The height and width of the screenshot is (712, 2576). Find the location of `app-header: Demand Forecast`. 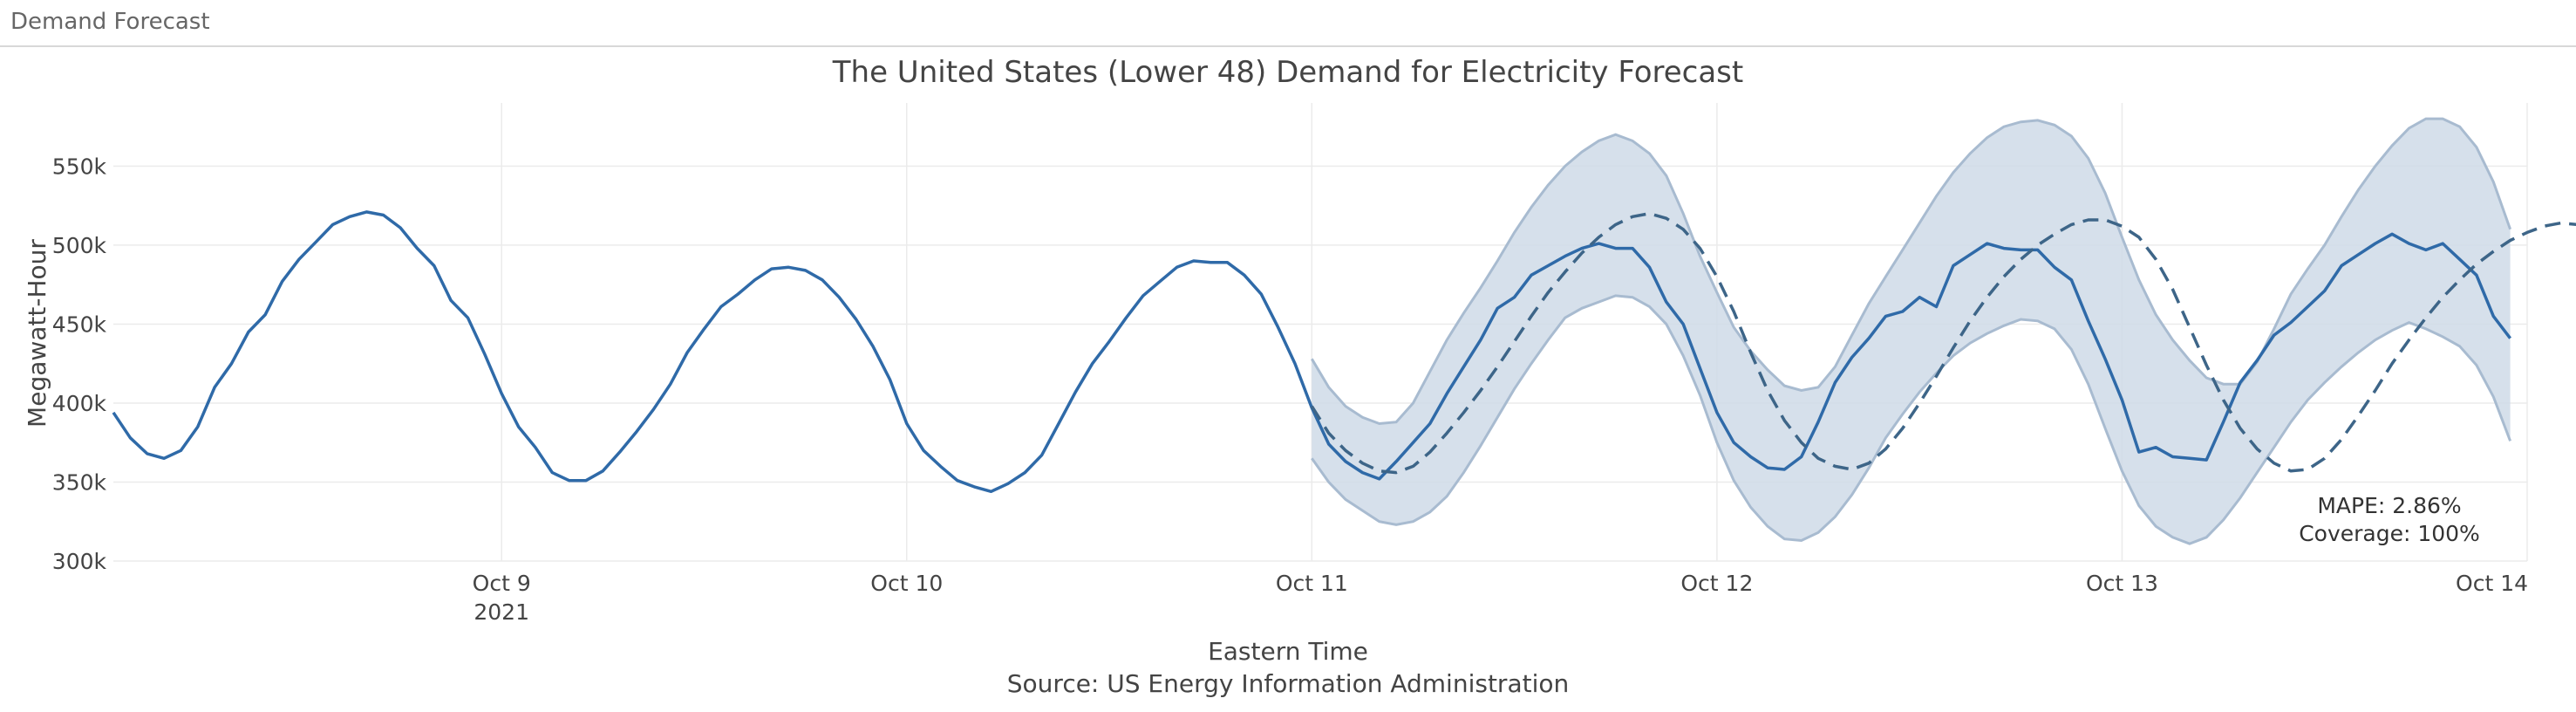

app-header: Demand Forecast is located at coordinates (1288, 23).